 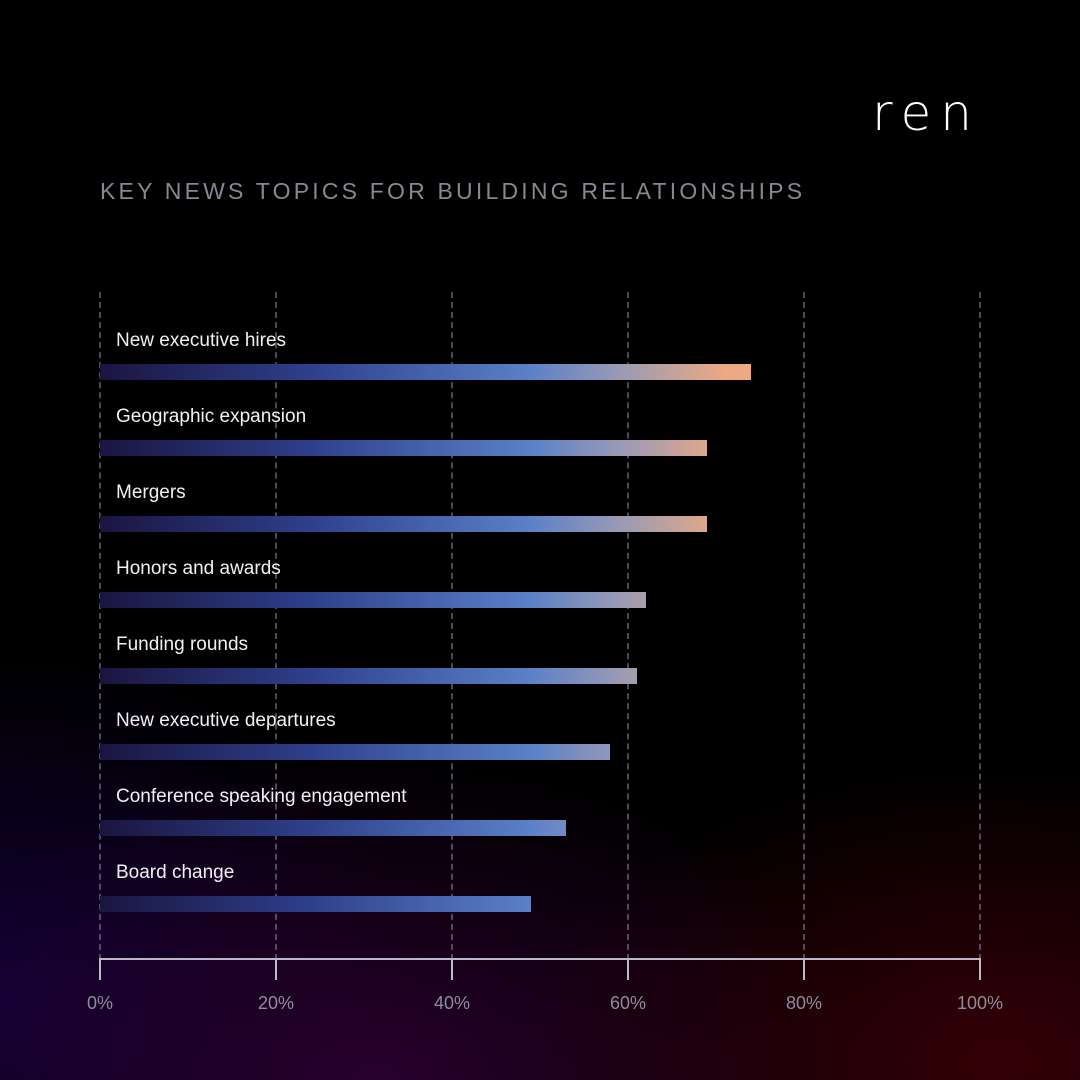 I want to click on bar-label: Board change, so click(x=175, y=872).